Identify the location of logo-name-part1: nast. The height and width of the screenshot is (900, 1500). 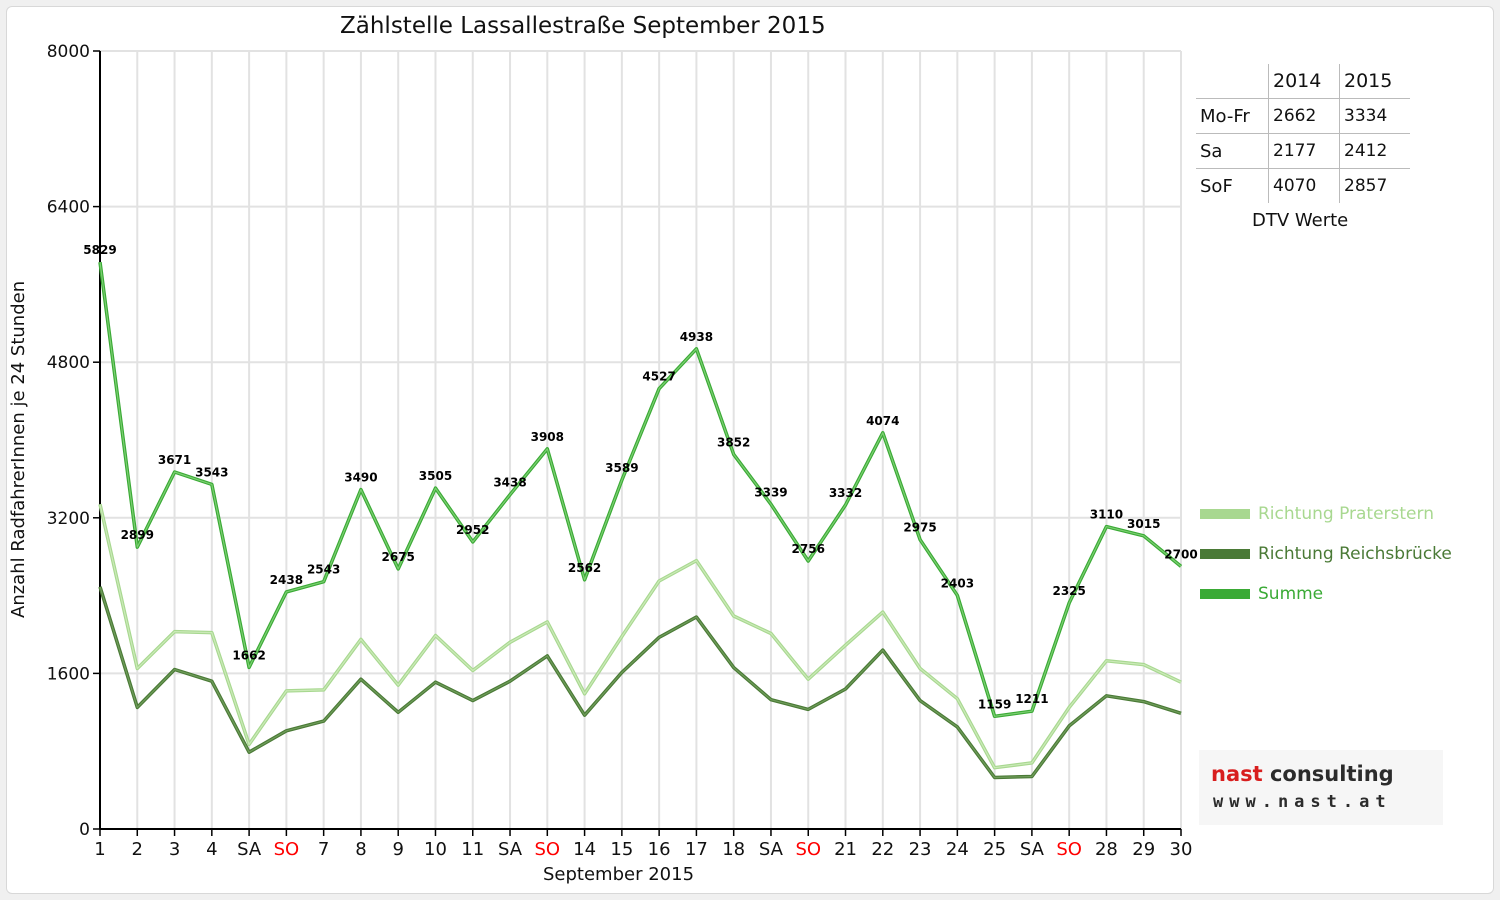
(1237, 774).